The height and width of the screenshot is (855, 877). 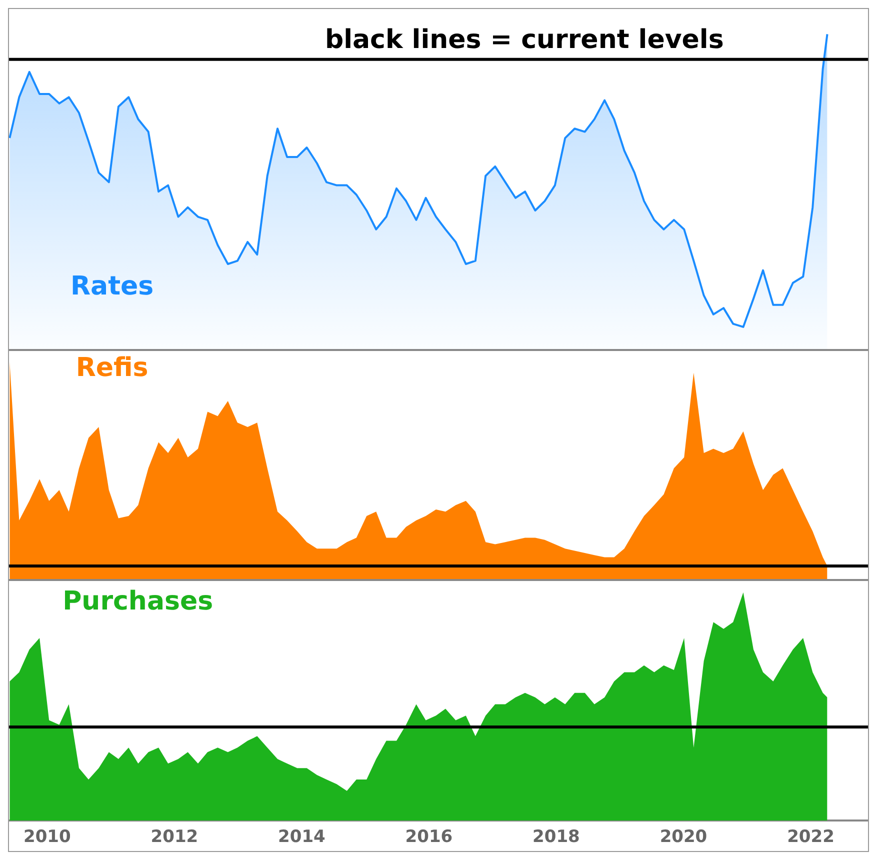 I want to click on x-tick-label: 2022, so click(x=810, y=837).